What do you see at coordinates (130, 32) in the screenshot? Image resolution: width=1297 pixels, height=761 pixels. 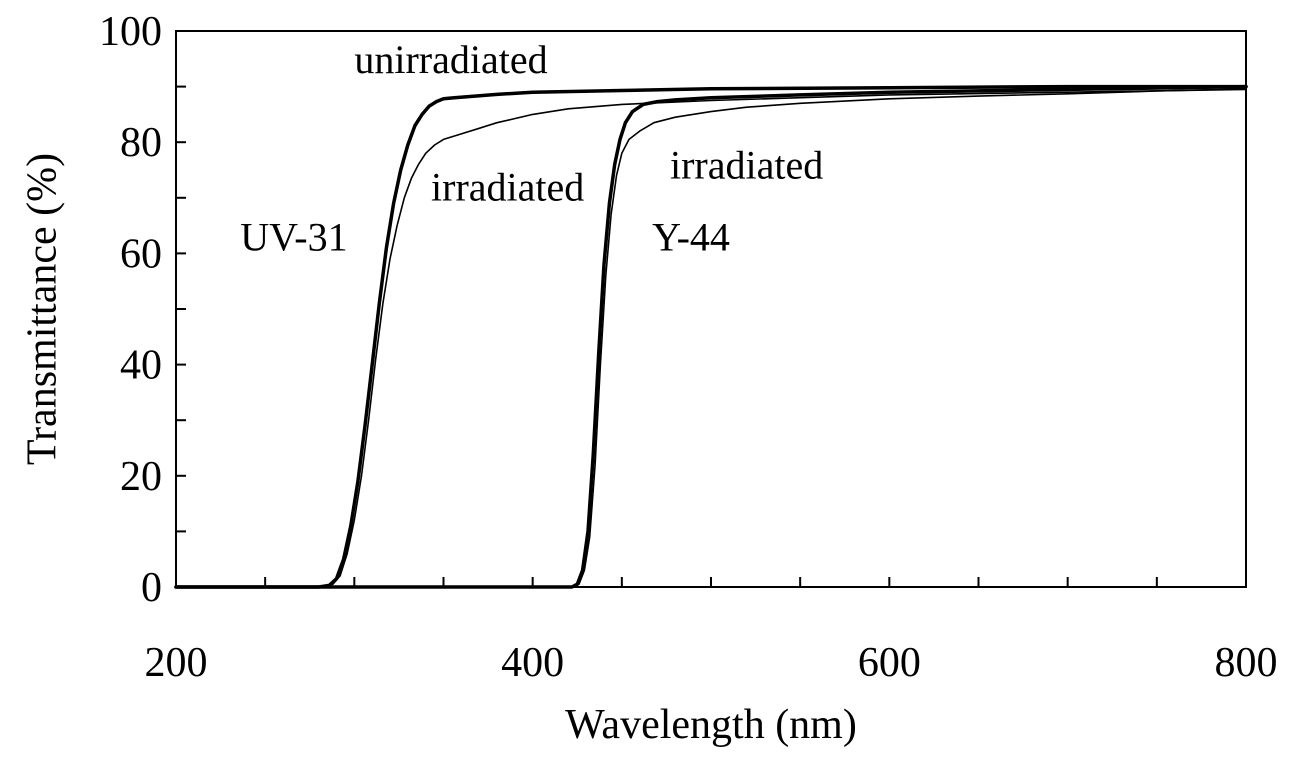 I see `y-tick-label: 100` at bounding box center [130, 32].